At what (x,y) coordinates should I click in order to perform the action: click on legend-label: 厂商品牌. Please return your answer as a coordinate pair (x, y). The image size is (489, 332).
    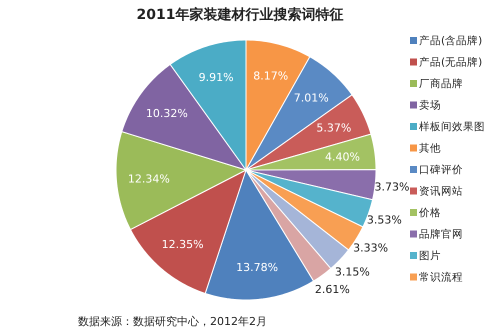
    Looking at the image, I should click on (441, 83).